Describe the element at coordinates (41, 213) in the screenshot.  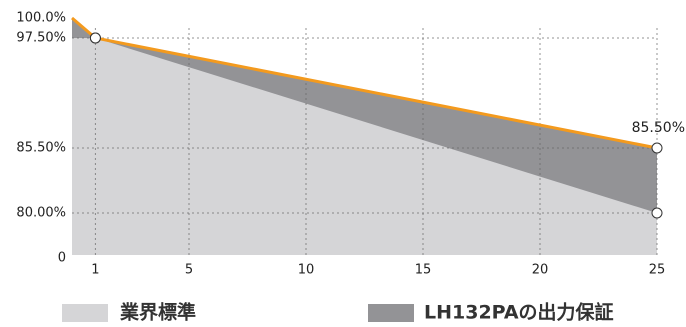
I see `y-tick-label: 80.00%` at that location.